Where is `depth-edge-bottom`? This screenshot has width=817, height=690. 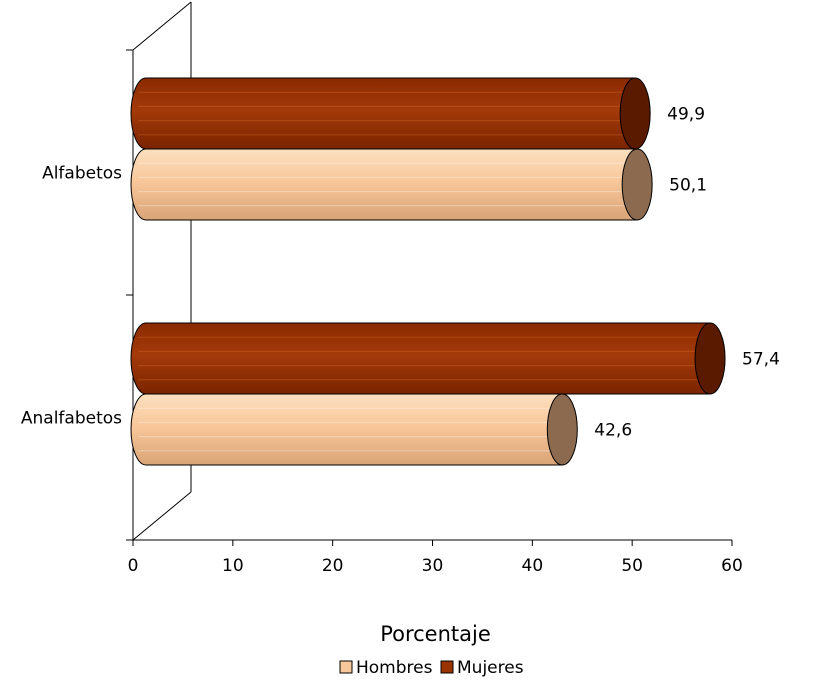
depth-edge-bottom is located at coordinates (162, 516).